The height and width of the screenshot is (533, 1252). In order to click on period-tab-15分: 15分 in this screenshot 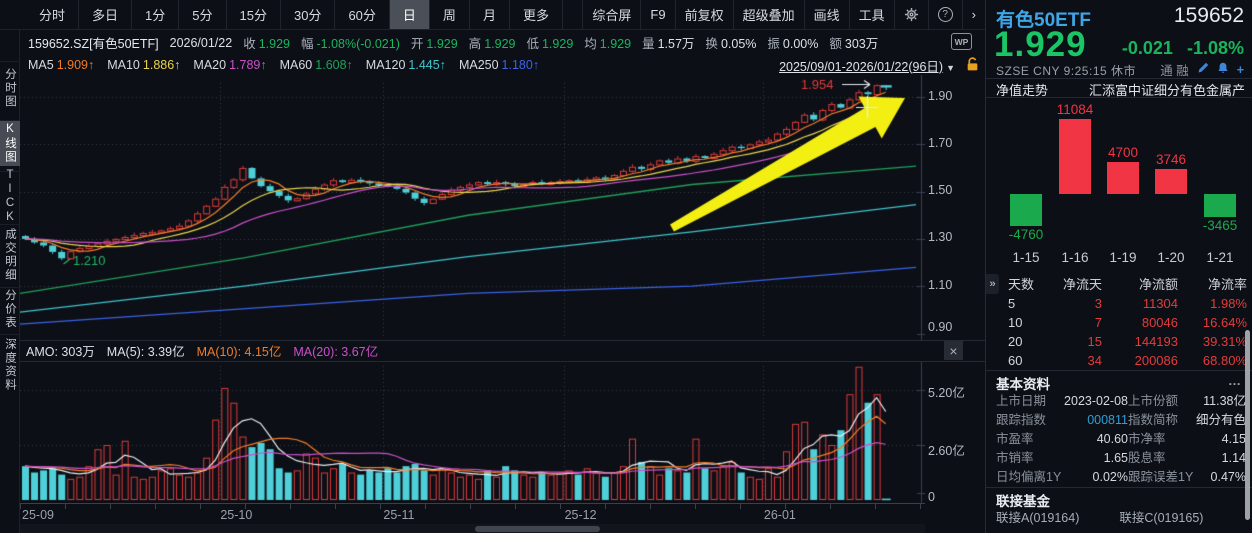, I will do `click(254, 14)`.